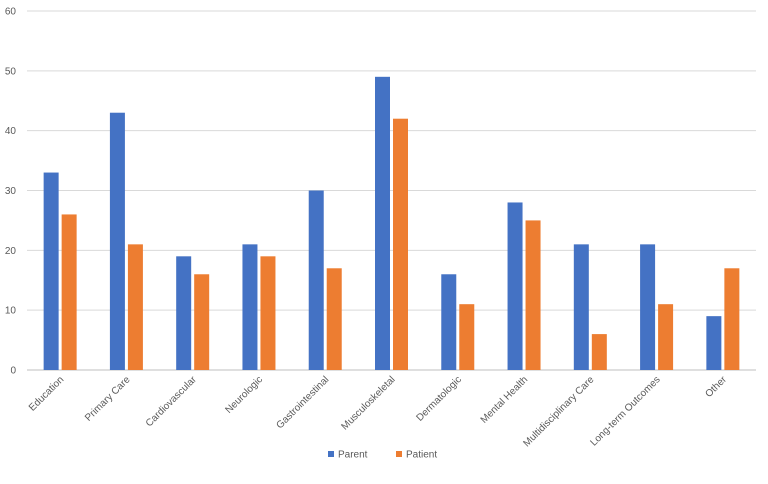  I want to click on x-tick-label: Other, so click(717, 387).